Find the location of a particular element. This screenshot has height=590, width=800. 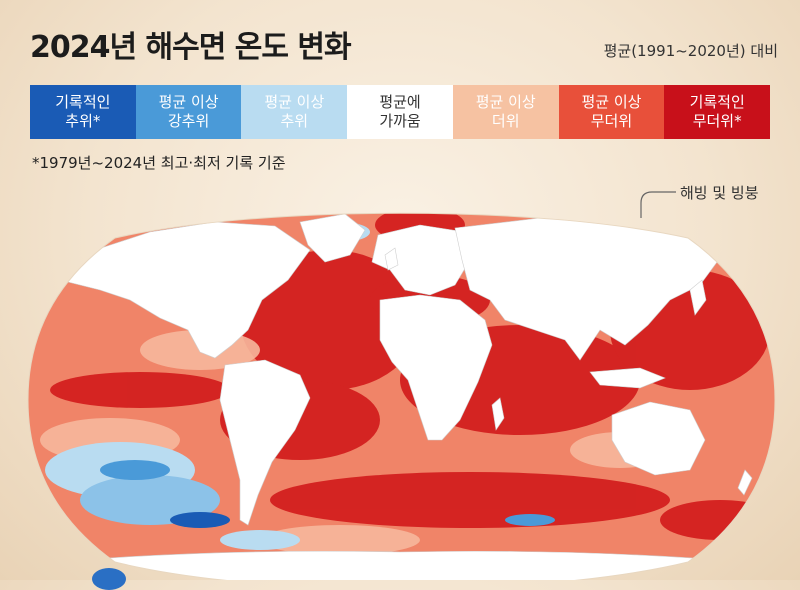

legend-label: 평균 이상 더위 is located at coordinates (505, 111).